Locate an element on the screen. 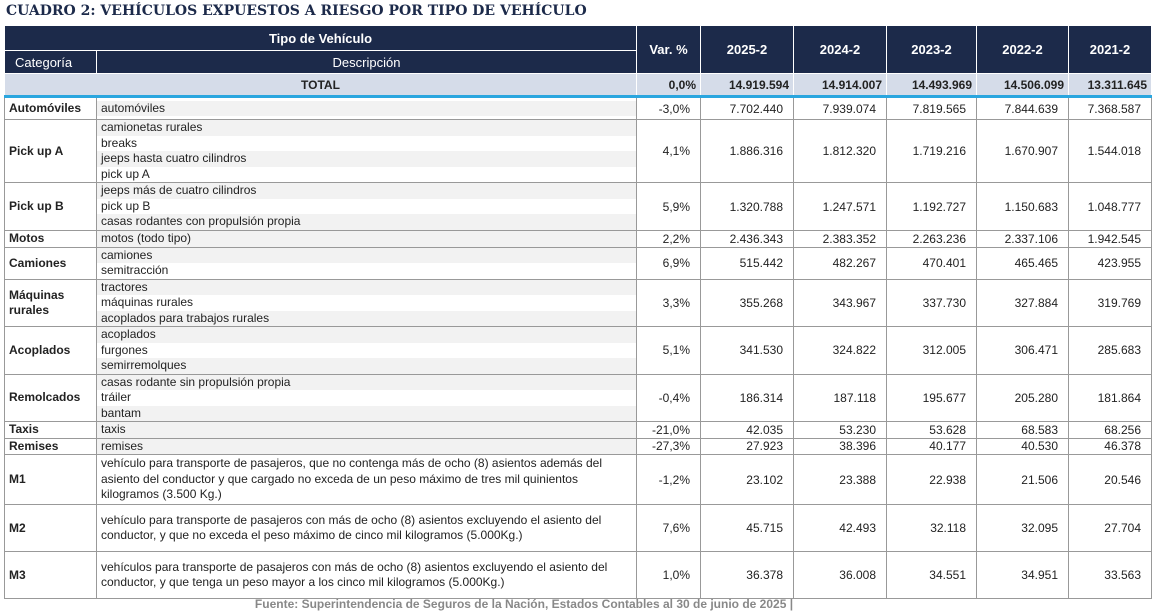  value-cell: 186.314 is located at coordinates (747, 397).